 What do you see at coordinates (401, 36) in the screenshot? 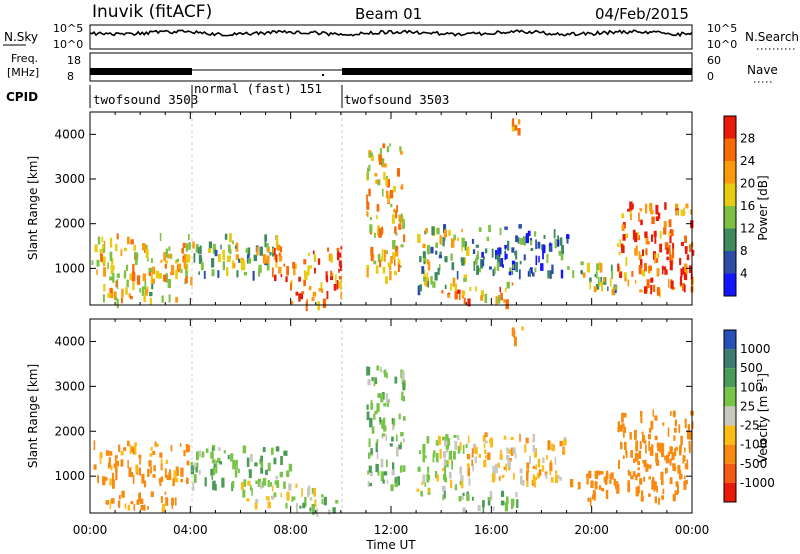
I see `noise-strip: N.Sky 10^5 10^0 10^5 10^0 N.Search` at bounding box center [401, 36].